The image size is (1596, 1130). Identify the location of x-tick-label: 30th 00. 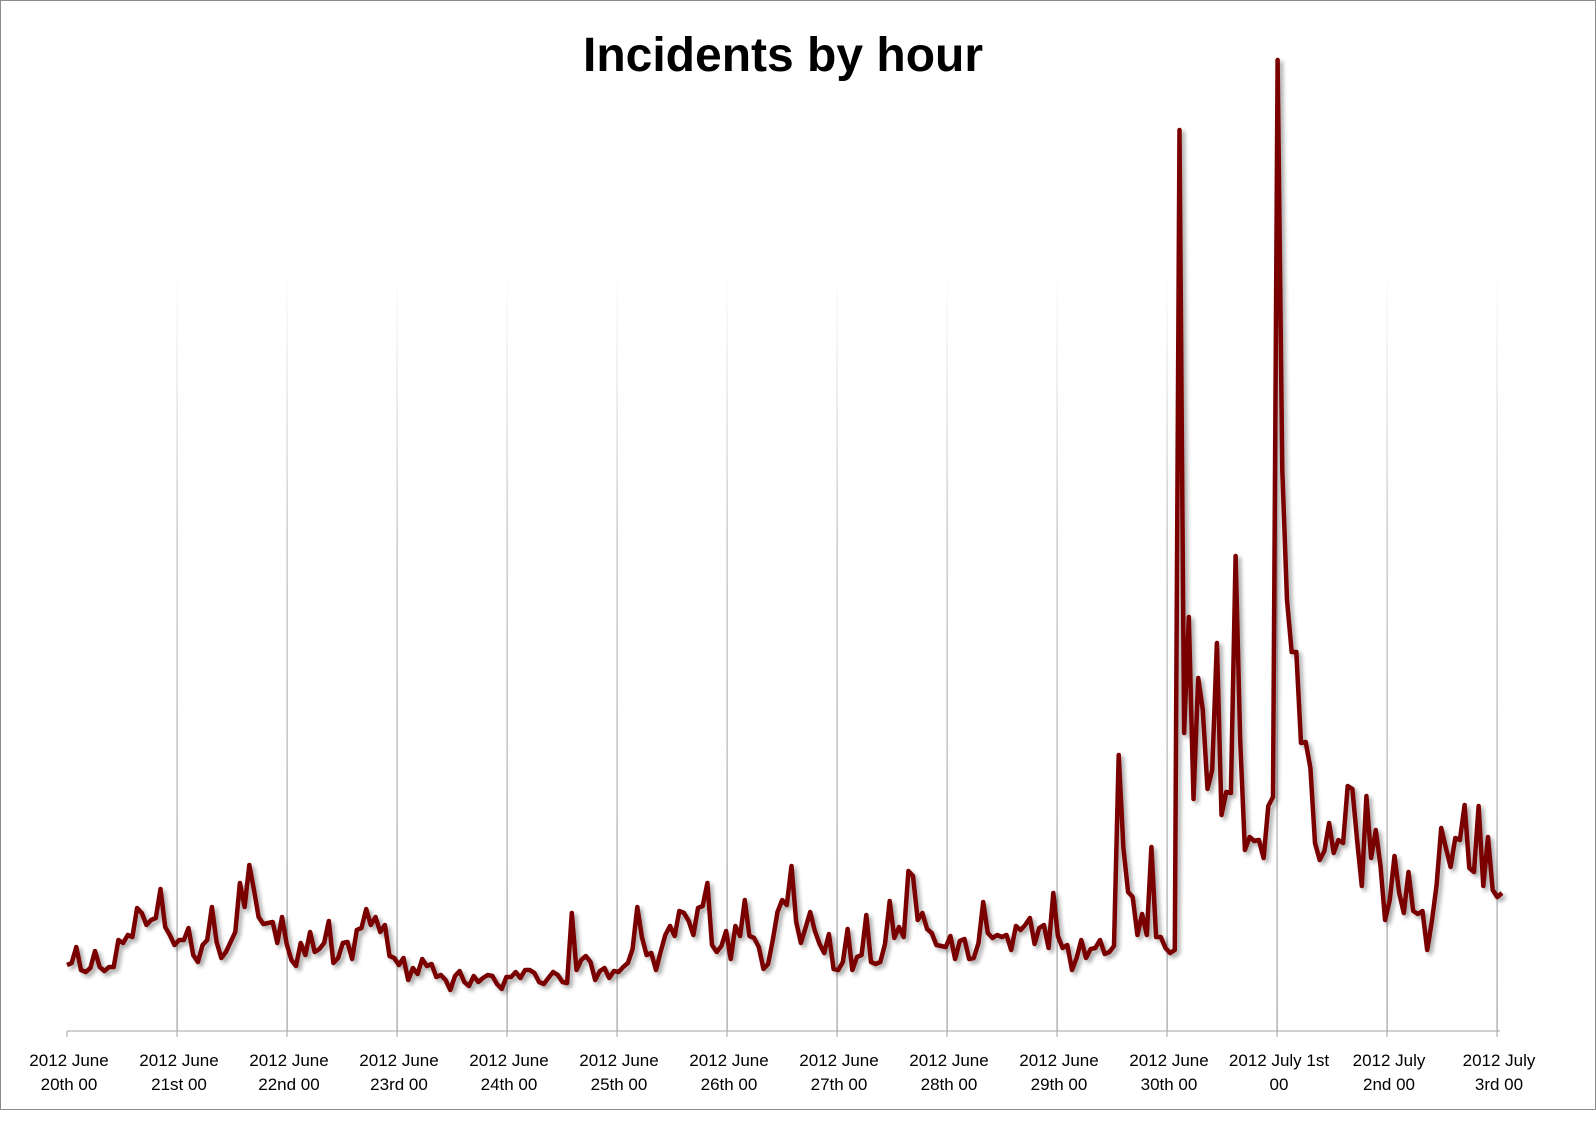
(1169, 1084).